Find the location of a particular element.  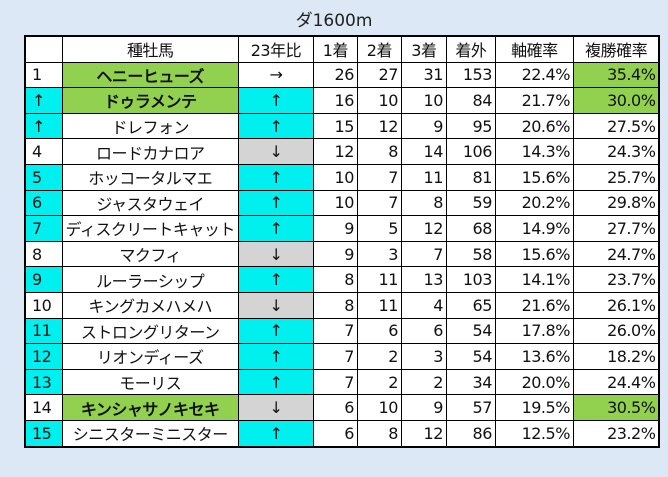

rank-cell: 7 is located at coordinates (43, 228).